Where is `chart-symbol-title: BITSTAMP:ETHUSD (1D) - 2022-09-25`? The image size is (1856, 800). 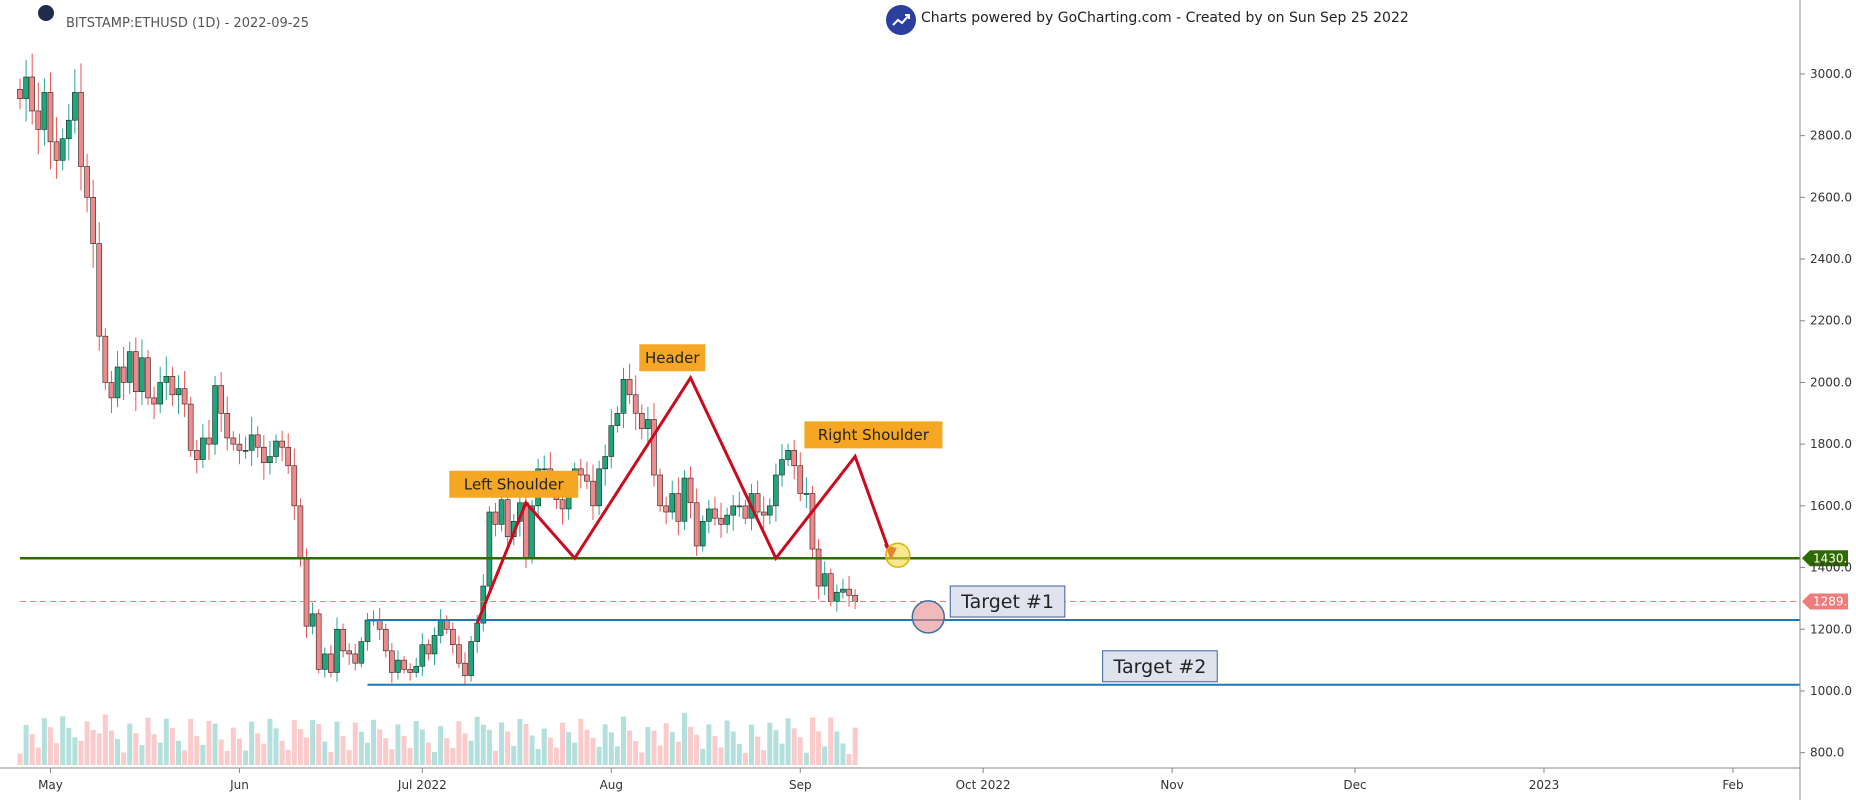
chart-symbol-title: BITSTAMP:ETHUSD (1D) - 2022-09-25 is located at coordinates (187, 23).